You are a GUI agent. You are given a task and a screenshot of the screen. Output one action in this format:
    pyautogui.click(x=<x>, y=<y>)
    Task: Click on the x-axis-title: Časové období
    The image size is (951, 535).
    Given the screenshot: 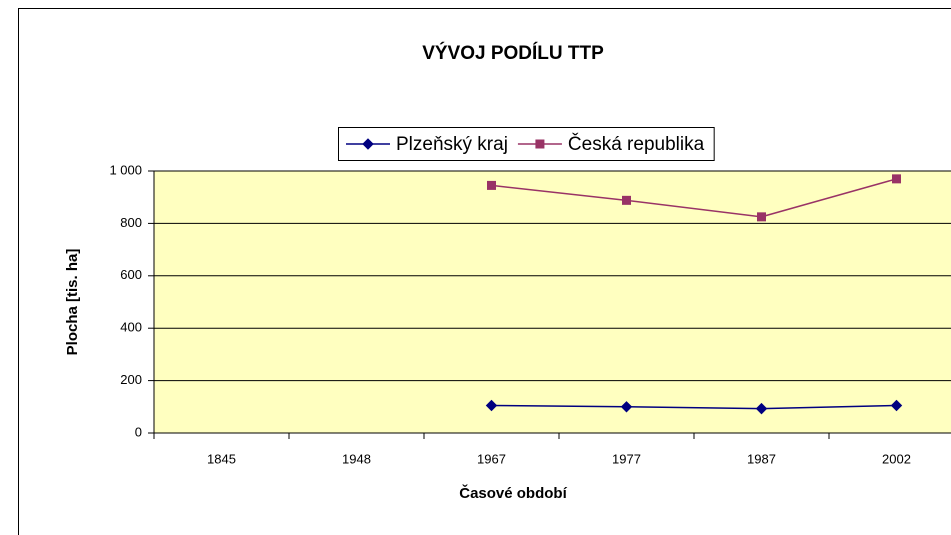 What is the action you would take?
    pyautogui.click(x=513, y=493)
    